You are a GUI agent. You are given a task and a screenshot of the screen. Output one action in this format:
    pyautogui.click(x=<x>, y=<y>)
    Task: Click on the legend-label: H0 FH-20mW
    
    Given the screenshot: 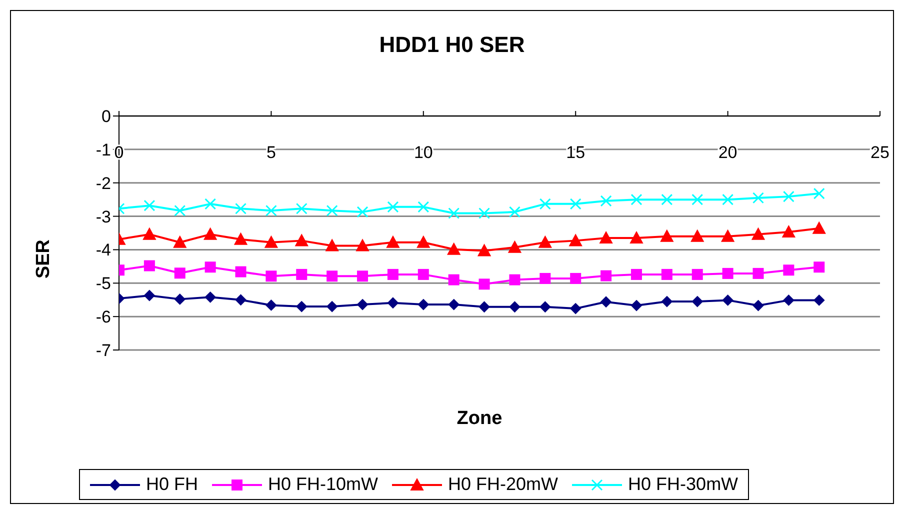 What is the action you would take?
    pyautogui.click(x=503, y=484)
    